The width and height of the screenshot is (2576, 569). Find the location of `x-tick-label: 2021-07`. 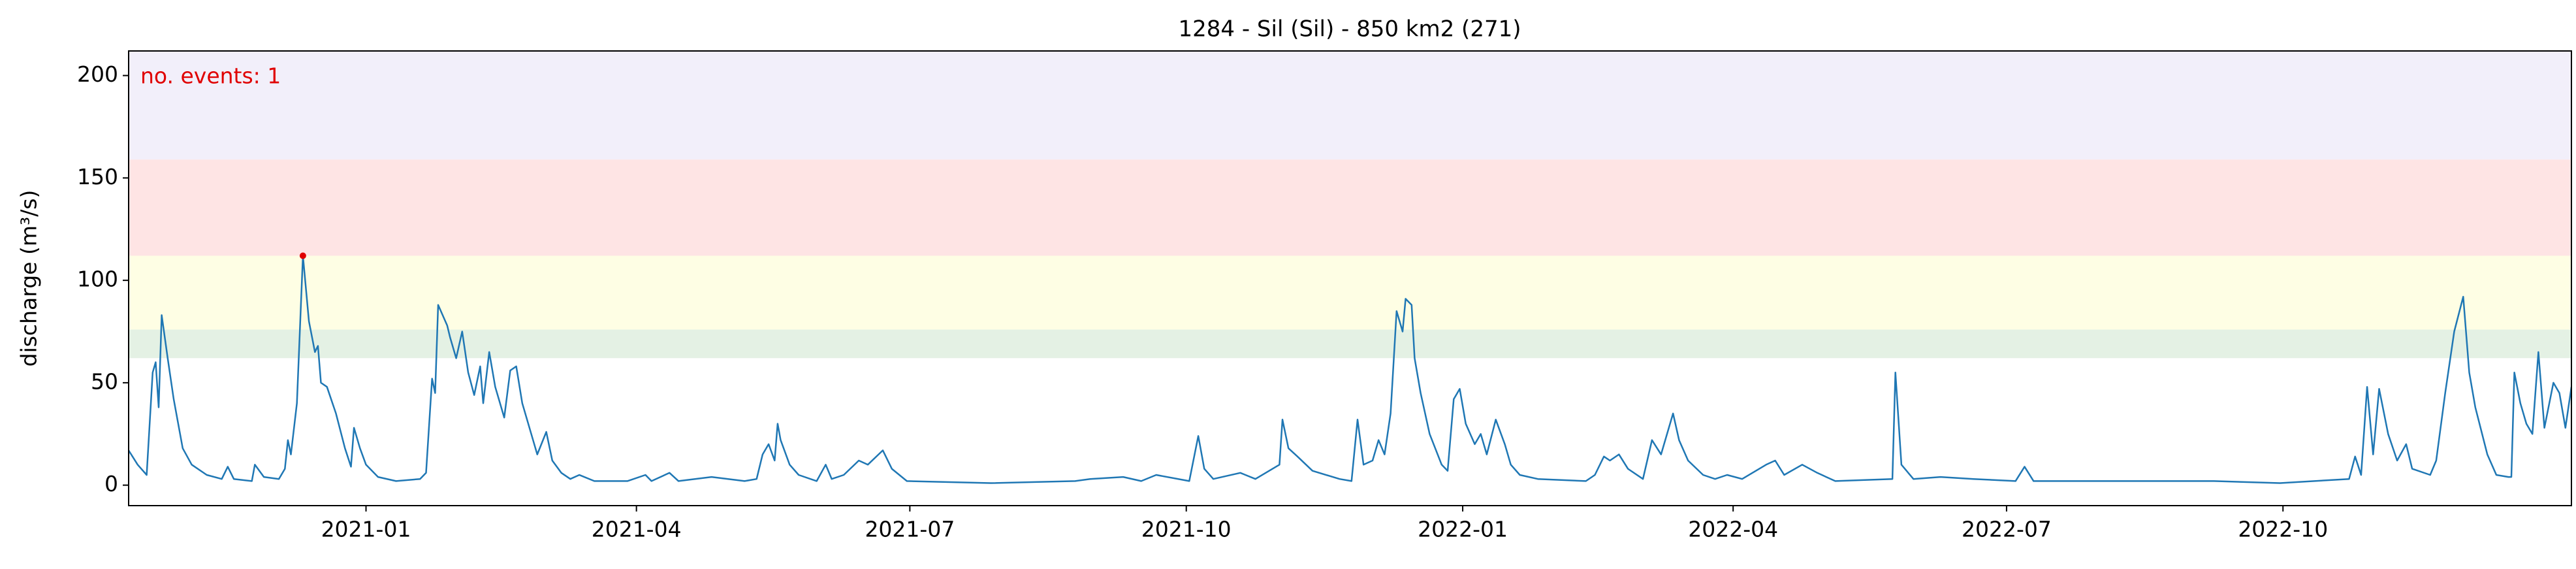

x-tick-label: 2021-07 is located at coordinates (910, 529).